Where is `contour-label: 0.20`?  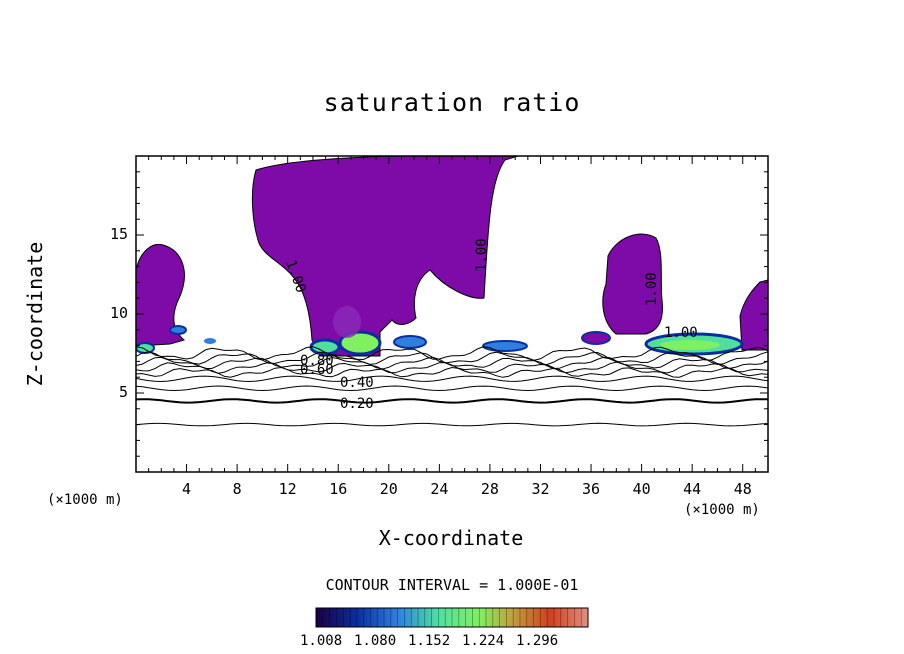 contour-label: 0.20 is located at coordinates (357, 404).